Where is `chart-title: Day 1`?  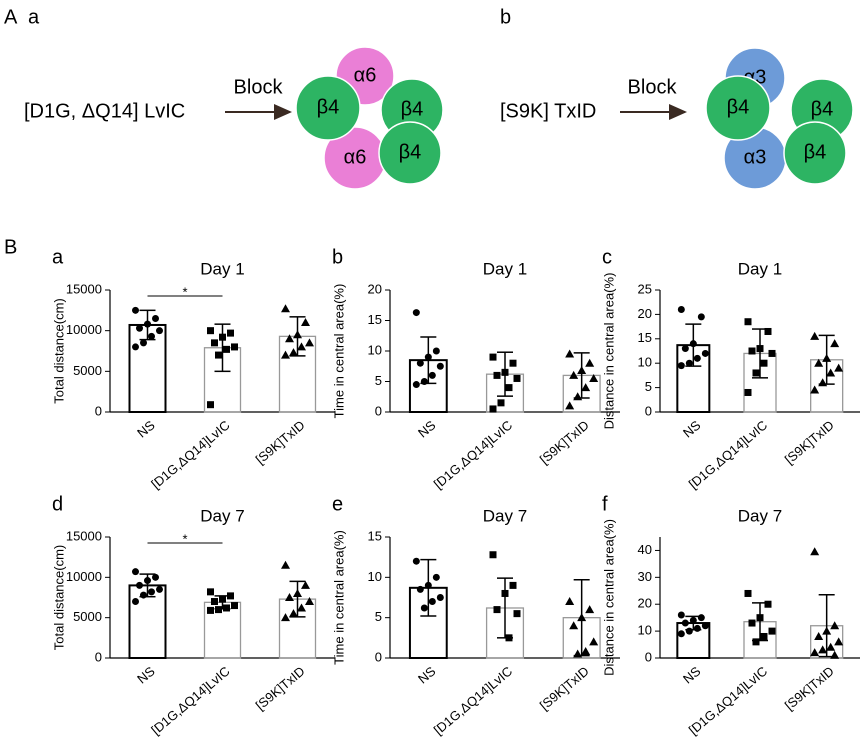 chart-title: Day 1 is located at coordinates (505, 268).